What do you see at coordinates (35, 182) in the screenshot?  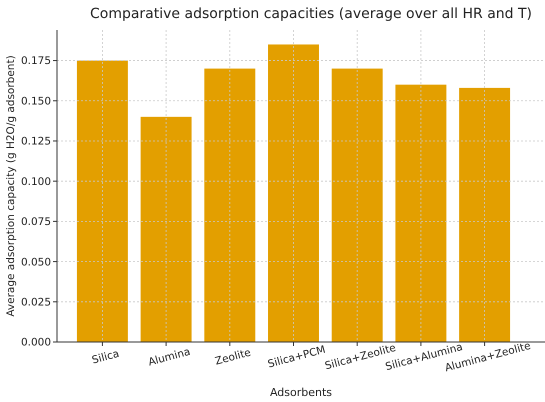 I see `y-tick-label: 0.100` at bounding box center [35, 182].